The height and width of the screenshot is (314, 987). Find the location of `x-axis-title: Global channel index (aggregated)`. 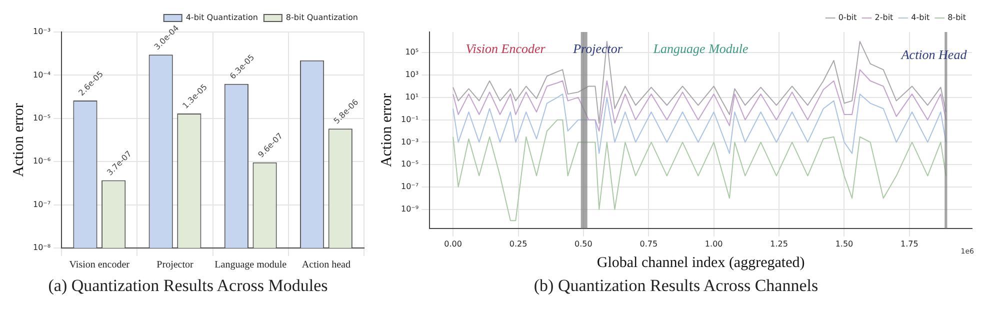

x-axis-title: Global channel index (aggregated) is located at coordinates (700, 262).